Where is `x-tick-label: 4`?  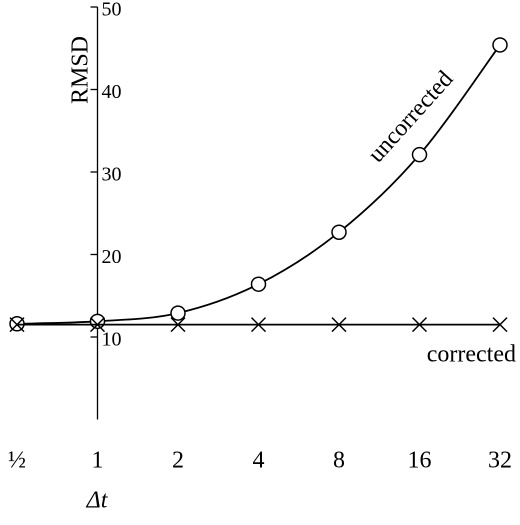 x-tick-label: 4 is located at coordinates (259, 461).